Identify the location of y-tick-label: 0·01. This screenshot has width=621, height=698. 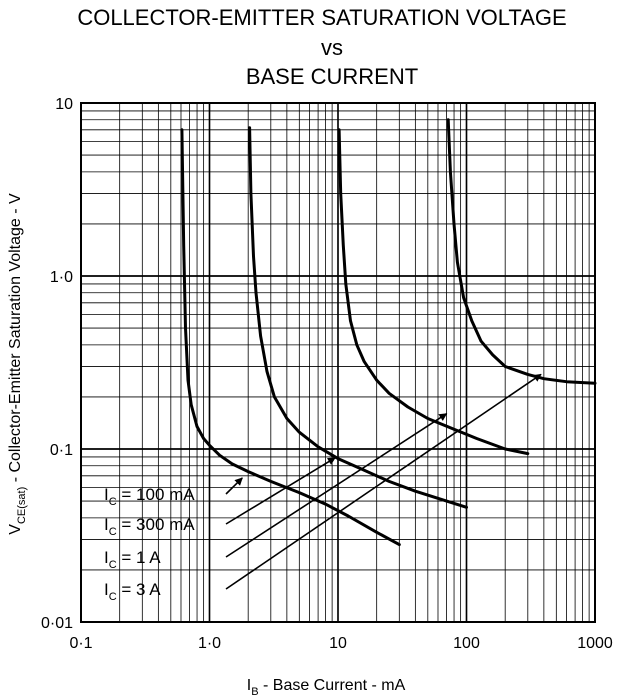
(57, 623).